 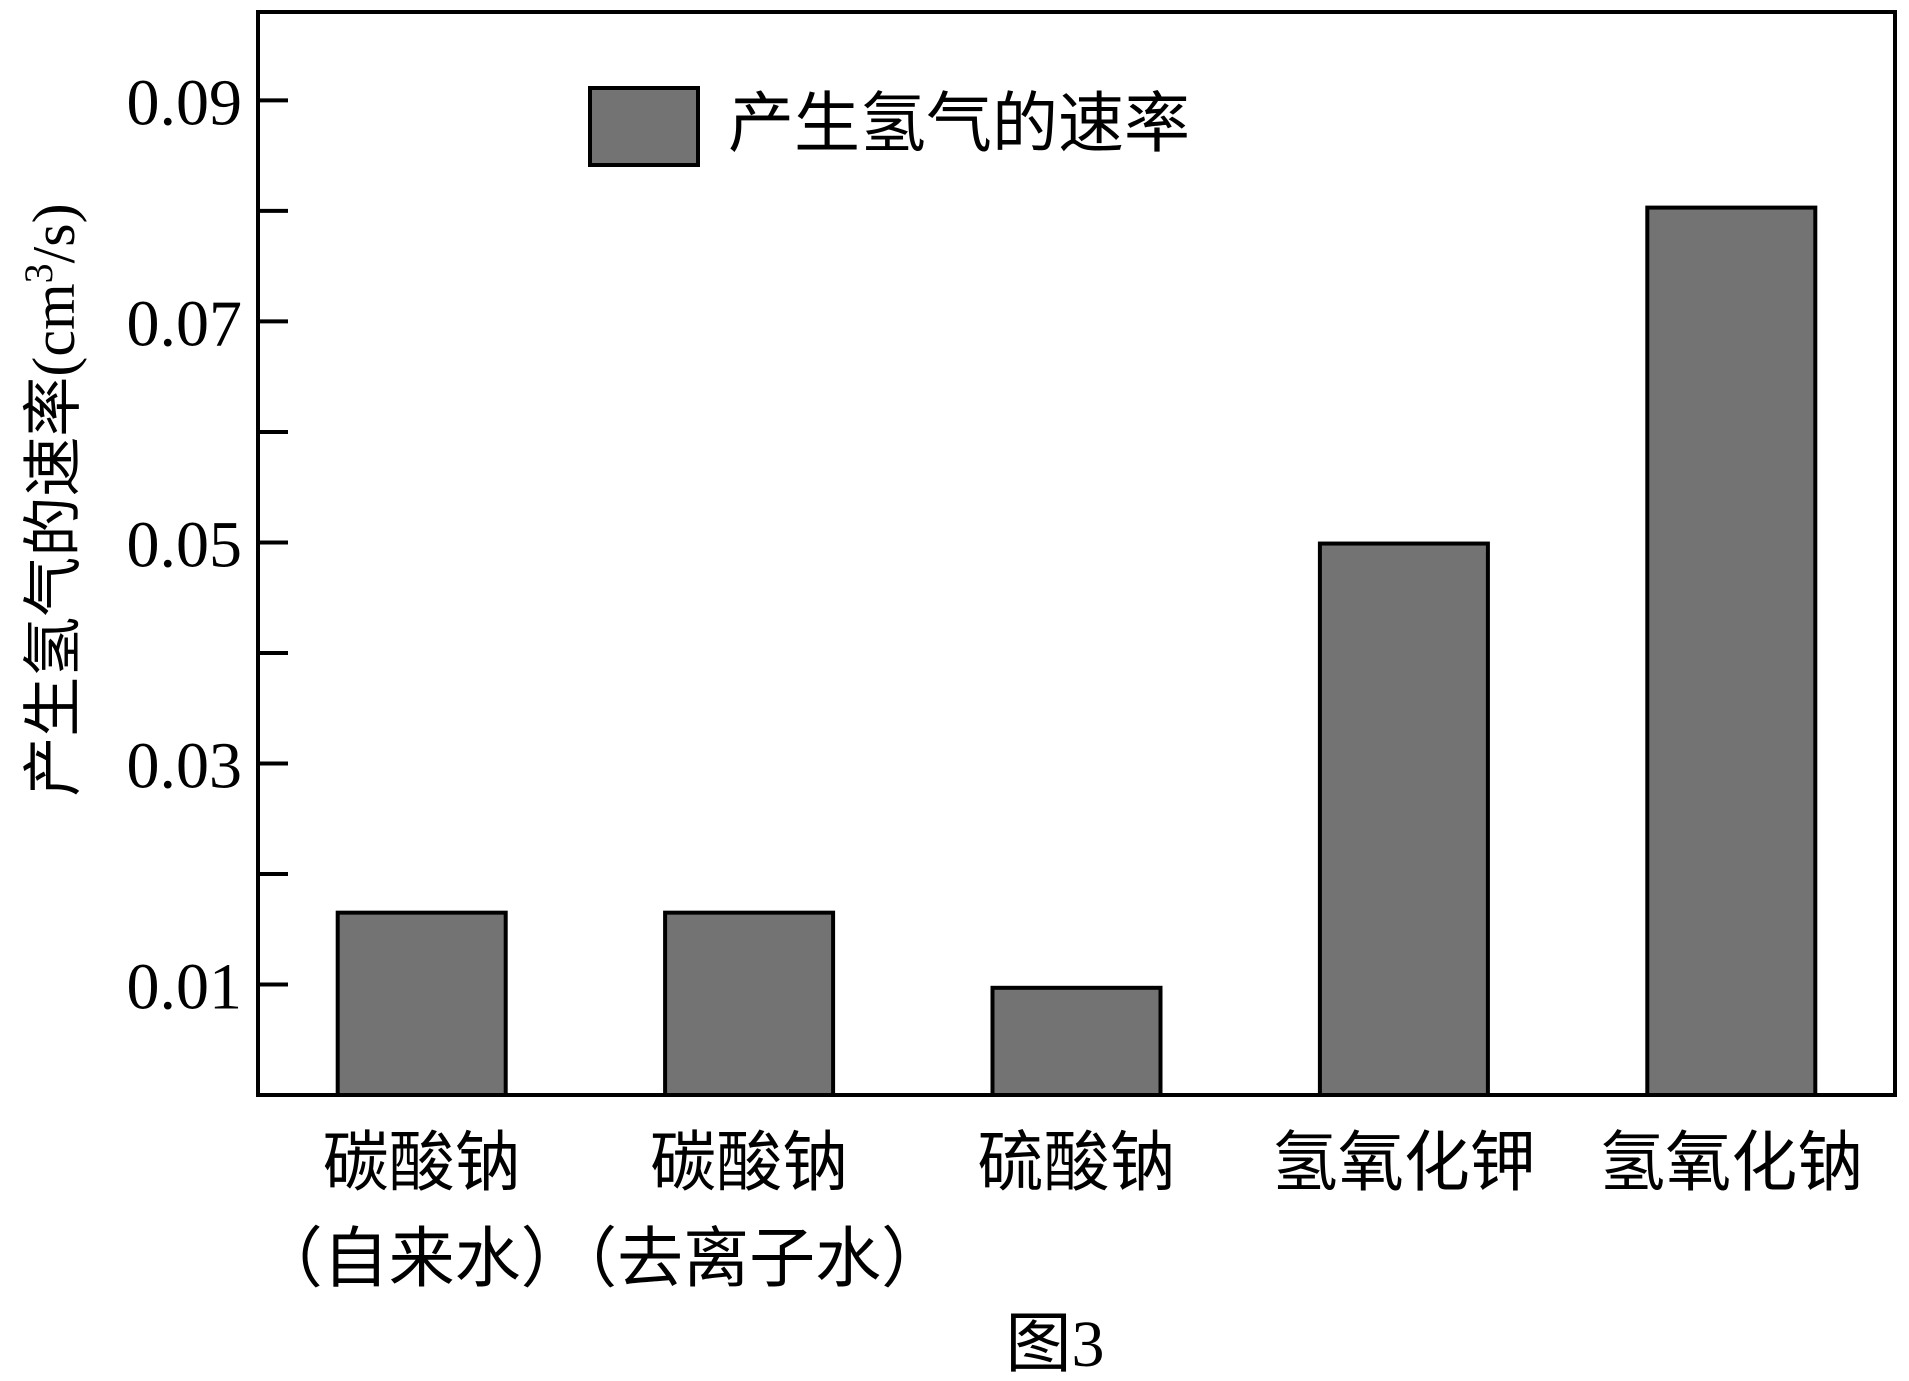 I want to click on x-tick-label: （自来水）, so click(x=422, y=1259).